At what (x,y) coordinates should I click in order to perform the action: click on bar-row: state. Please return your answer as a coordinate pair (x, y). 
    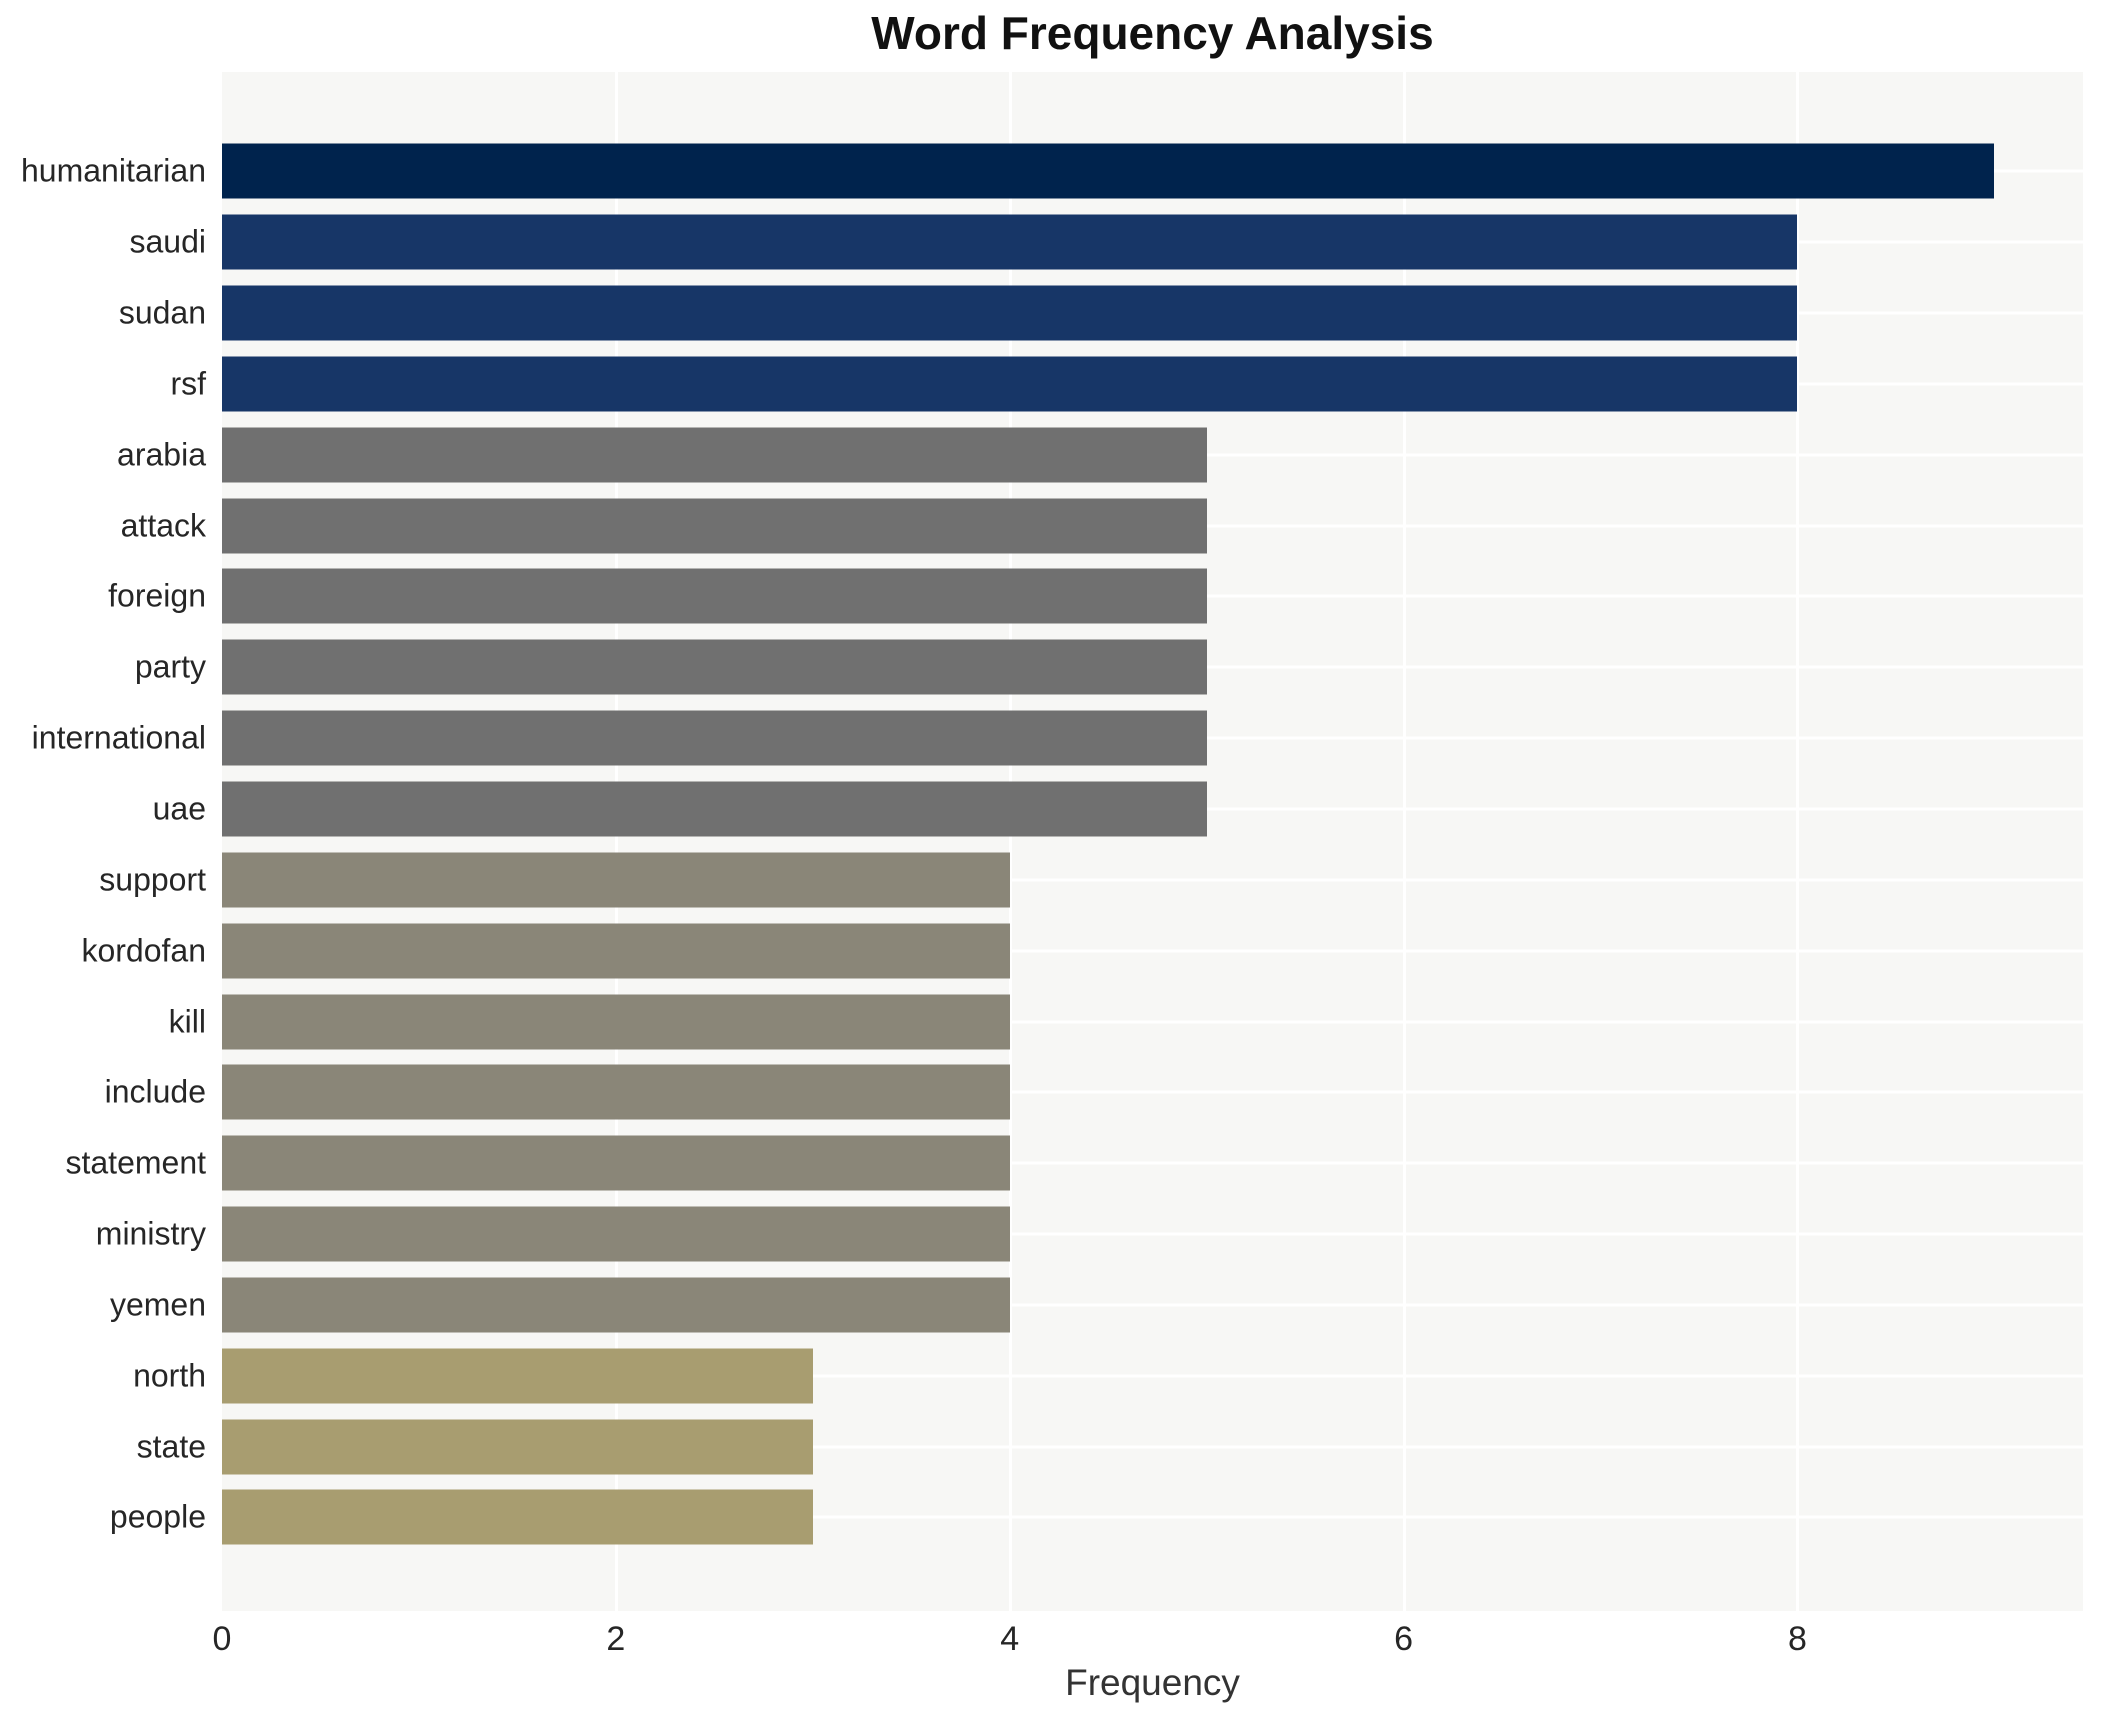
    Looking at the image, I should click on (1110, 1446).